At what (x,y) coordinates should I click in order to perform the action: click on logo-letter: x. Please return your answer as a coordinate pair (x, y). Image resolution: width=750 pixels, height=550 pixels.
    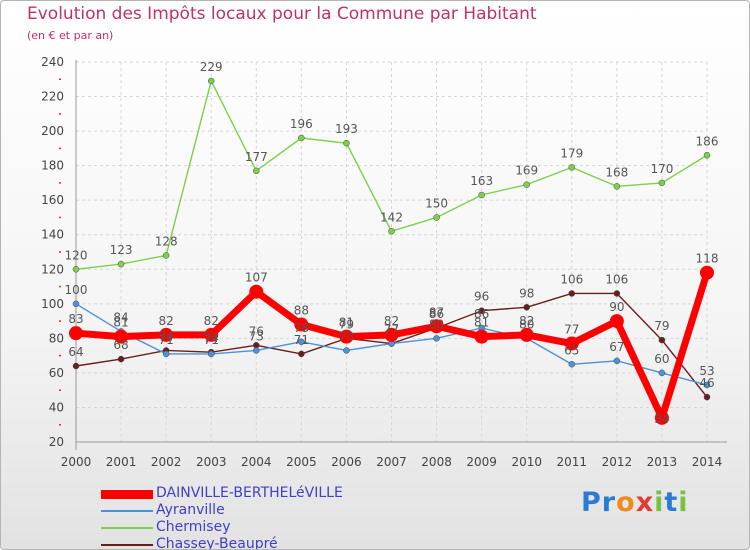
    Looking at the image, I should click on (645, 502).